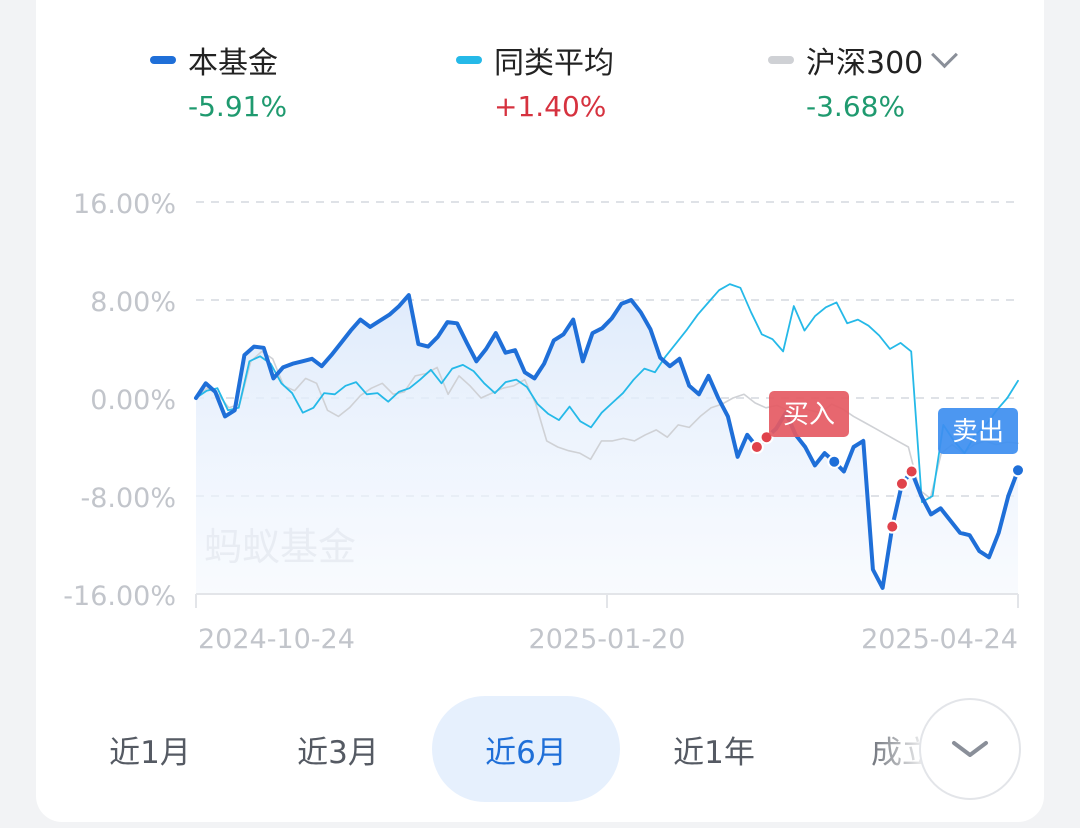 The image size is (1080, 828). I want to click on period-tabs: 近1月近3月近6月近1年成立, so click(540, 749).